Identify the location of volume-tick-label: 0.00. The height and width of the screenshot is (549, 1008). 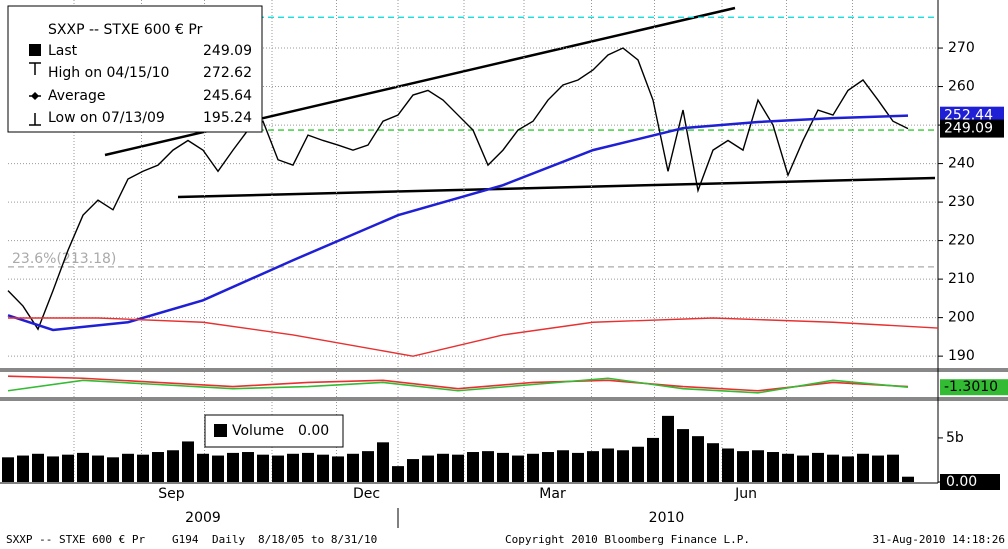
(961, 482).